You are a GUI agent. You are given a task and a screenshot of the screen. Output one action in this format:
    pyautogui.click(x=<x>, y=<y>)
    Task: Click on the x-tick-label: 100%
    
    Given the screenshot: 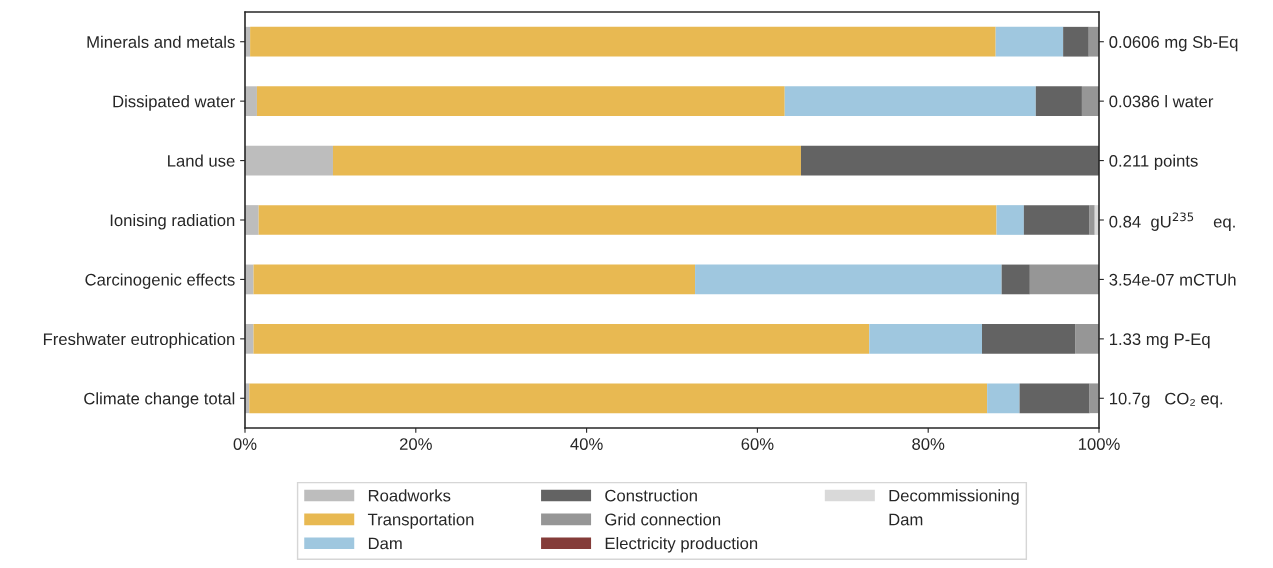 What is the action you would take?
    pyautogui.click(x=1099, y=444)
    